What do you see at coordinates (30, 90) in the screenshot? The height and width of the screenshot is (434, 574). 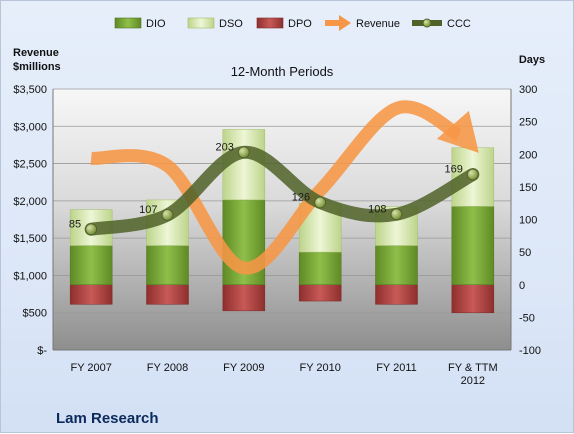 I see `left-tick-label: $3,500` at bounding box center [30, 90].